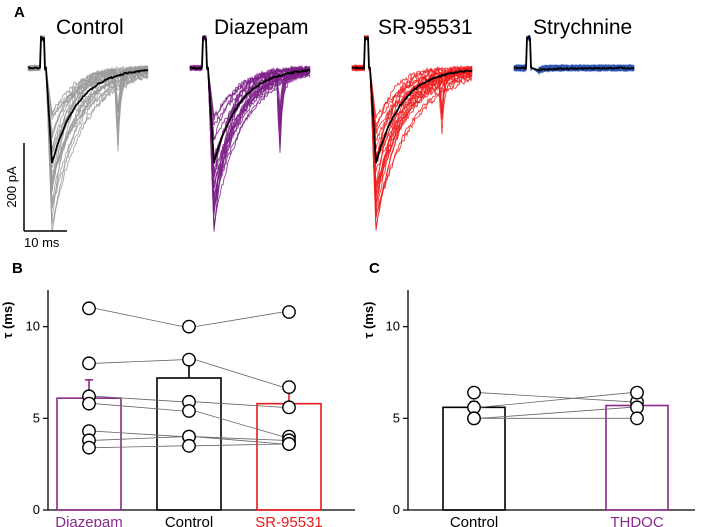 This screenshot has width=703, height=527. I want to click on category-label-thdoc: THDOC, so click(636, 520).